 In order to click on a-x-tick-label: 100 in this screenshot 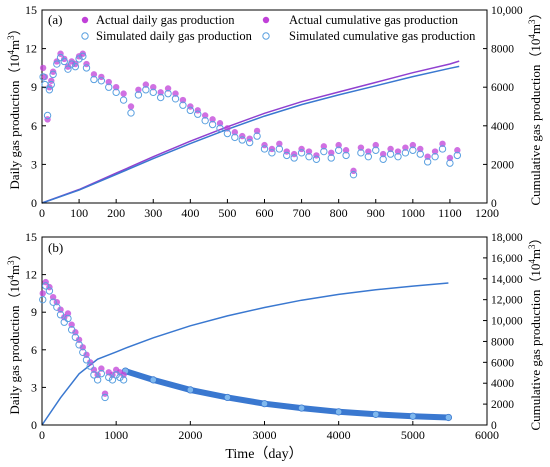, I will do `click(79, 213)`.